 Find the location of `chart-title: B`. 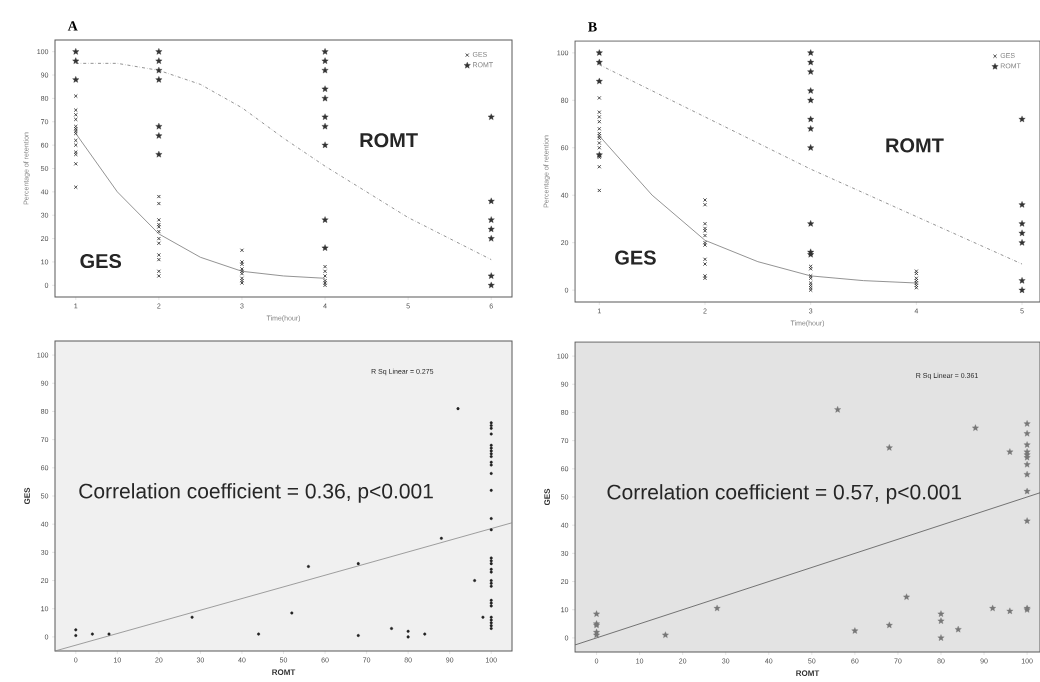

chart-title: B is located at coordinates (592, 27).